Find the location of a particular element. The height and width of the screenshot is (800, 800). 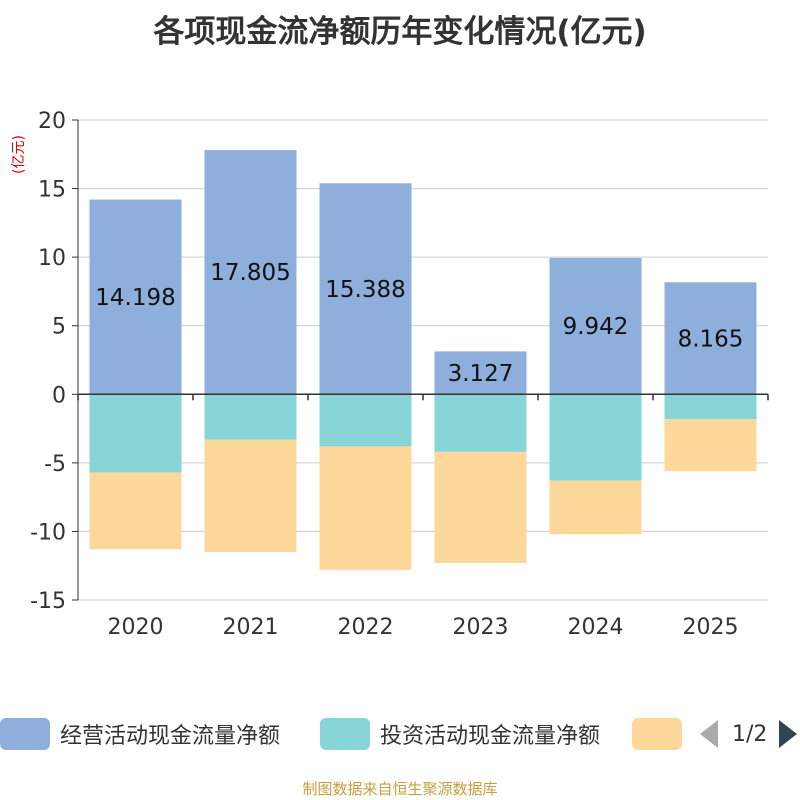

legend-label-operating: 经营活动现金流量净额 is located at coordinates (170, 736).